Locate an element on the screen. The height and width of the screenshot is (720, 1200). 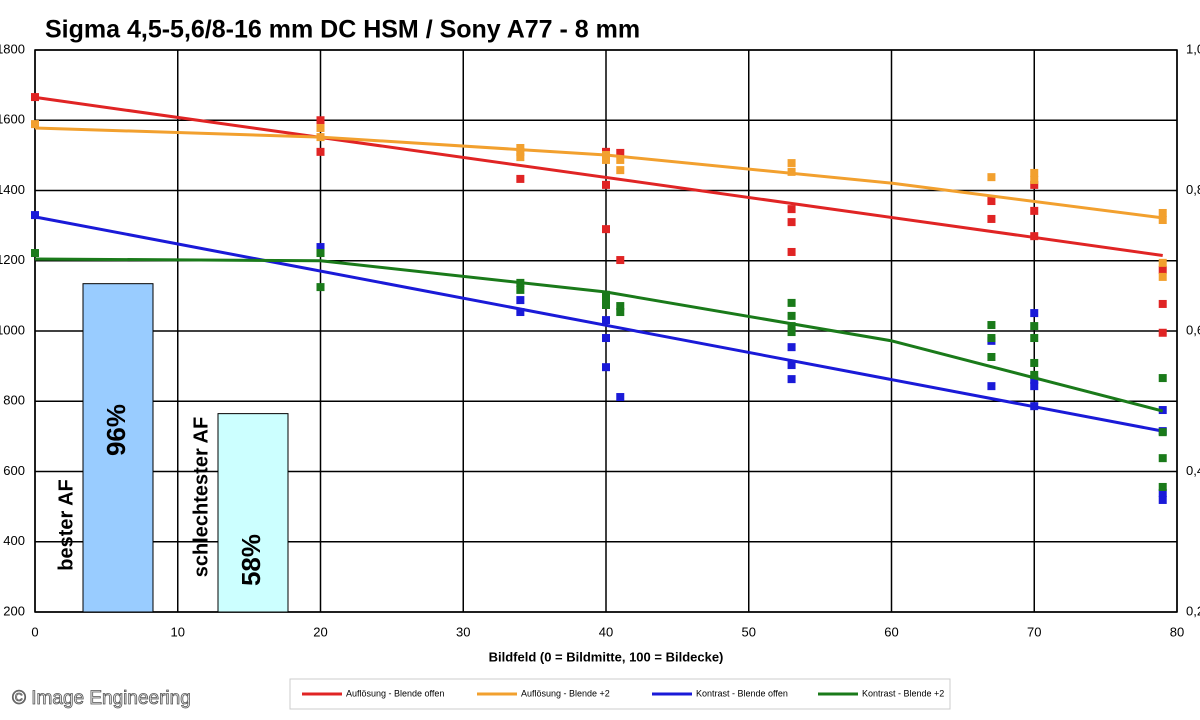
x-tick-label: 50 is located at coordinates (749, 631).